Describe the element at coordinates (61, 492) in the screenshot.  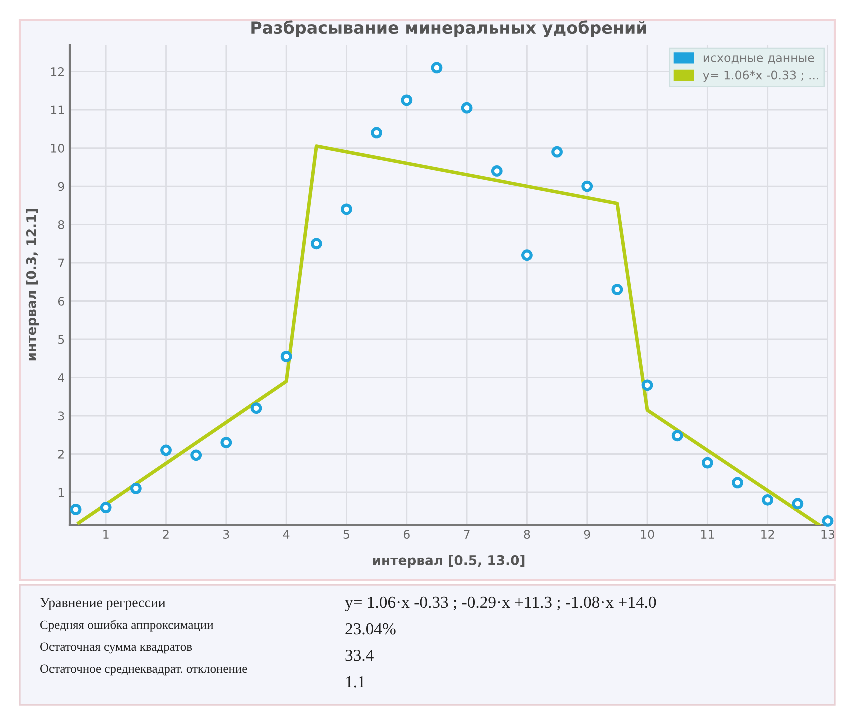
I see `y-tick-label: 1` at that location.